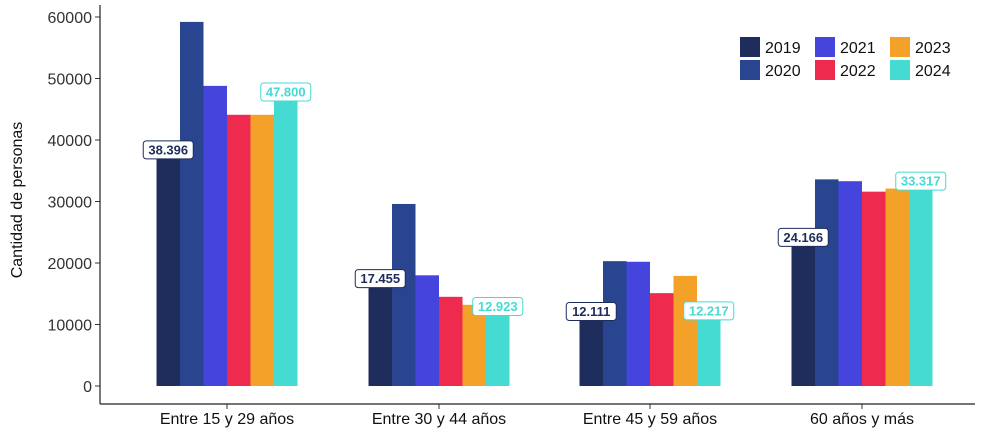  I want to click on data-label: 38.396, so click(168, 150).